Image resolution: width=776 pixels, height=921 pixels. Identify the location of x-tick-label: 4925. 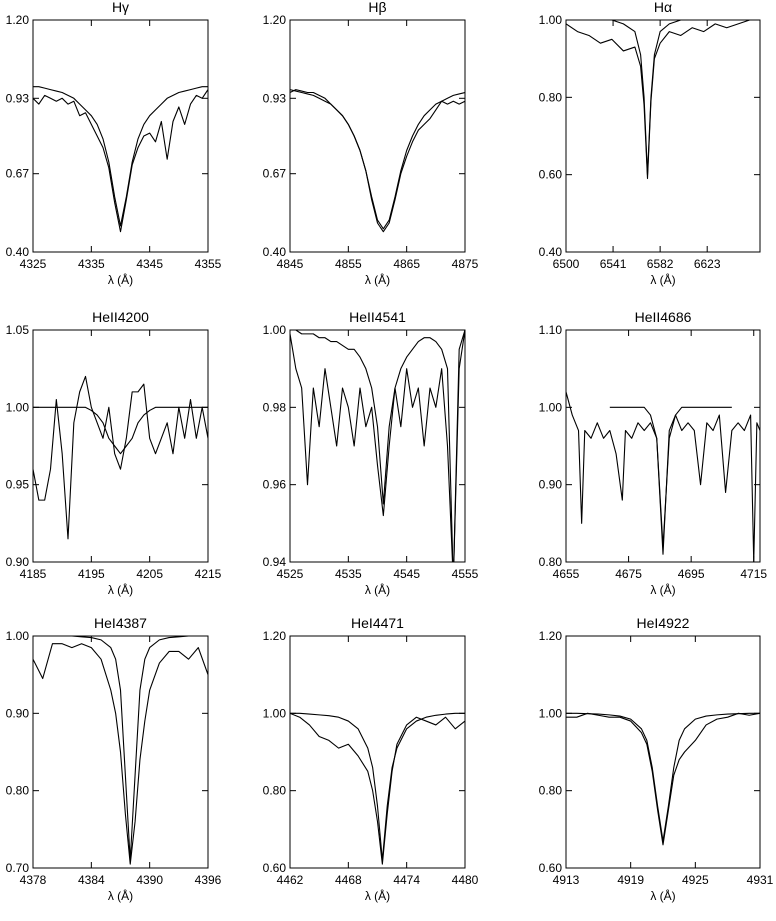
(695, 880).